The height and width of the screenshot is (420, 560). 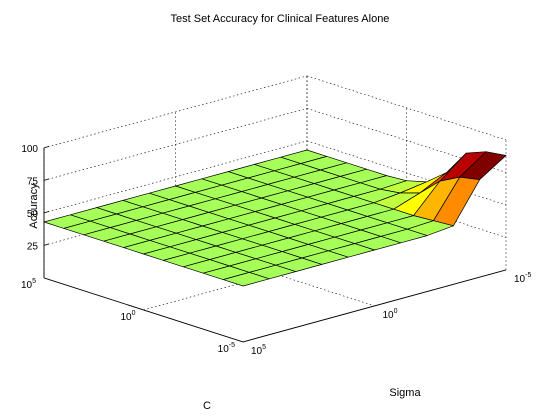 What do you see at coordinates (34, 206) in the screenshot?
I see `z-axis-label: Accuracy` at bounding box center [34, 206].